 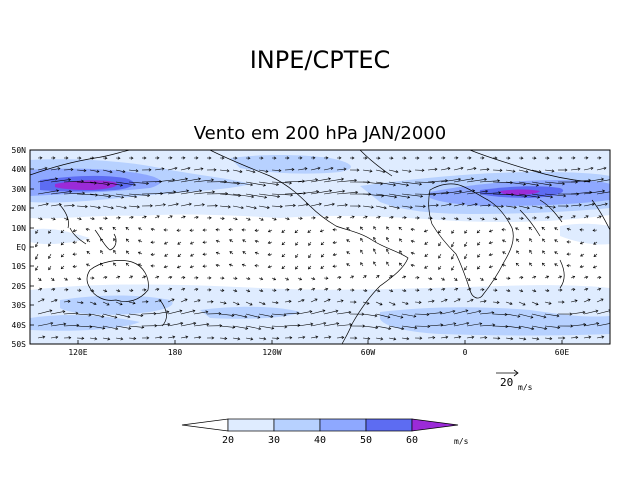 I want to click on map-subtitle: Vento em 200 hPa JAN/2000, so click(x=320, y=133).